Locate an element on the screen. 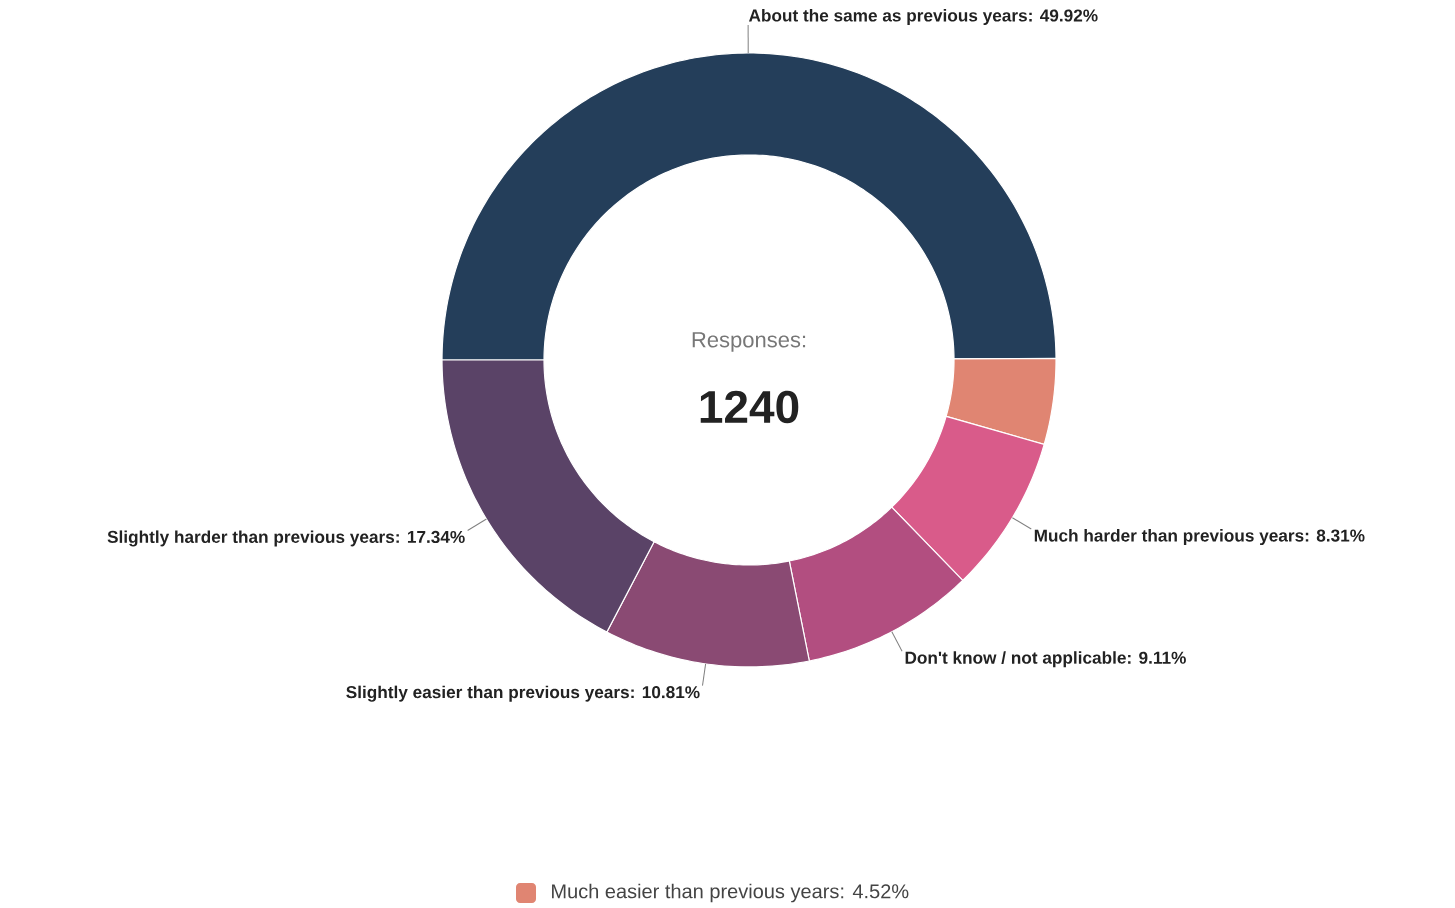  data-label: : 17.34% is located at coordinates (430, 537).